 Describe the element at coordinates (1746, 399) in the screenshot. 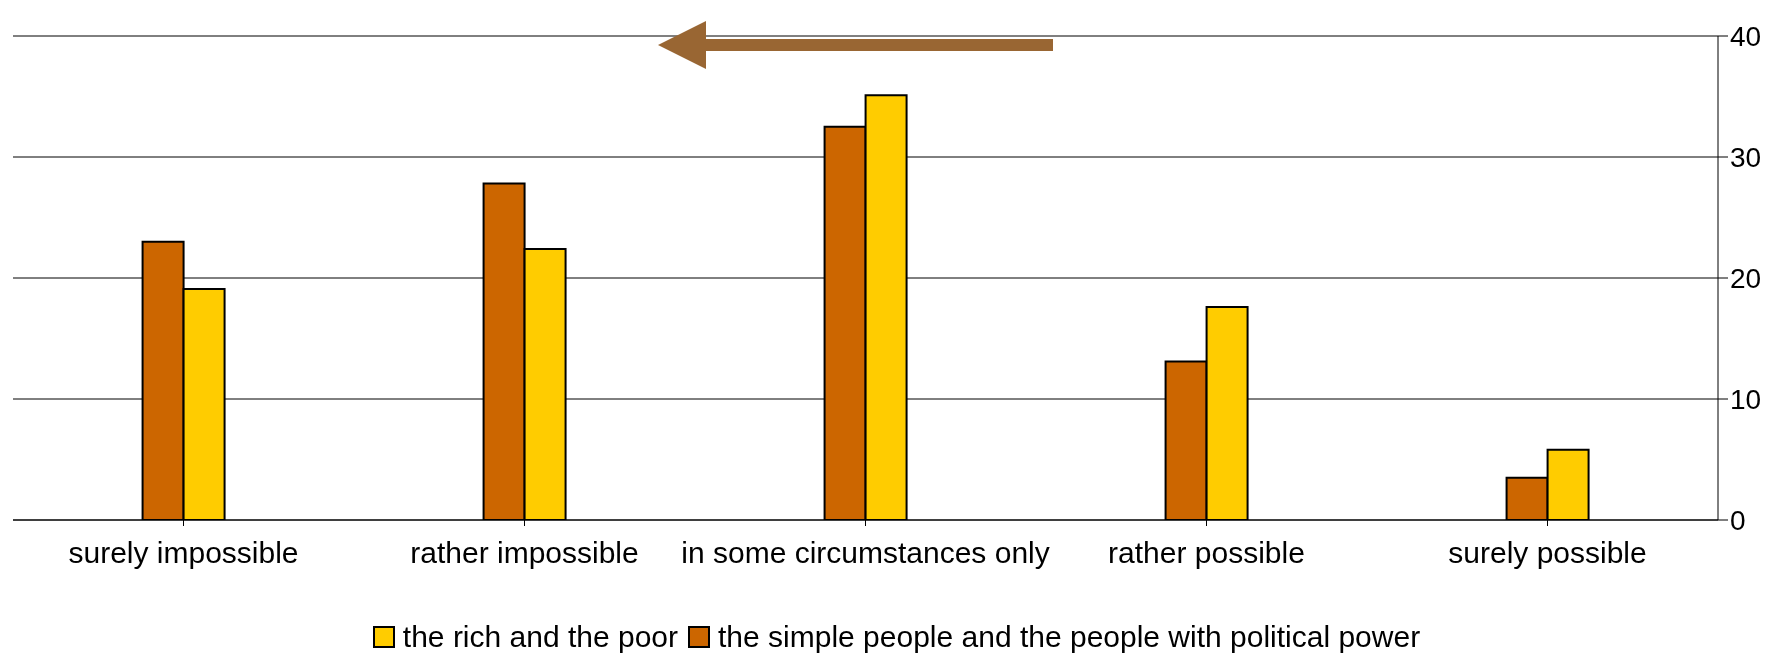

I see `y-tick-label: 10` at that location.